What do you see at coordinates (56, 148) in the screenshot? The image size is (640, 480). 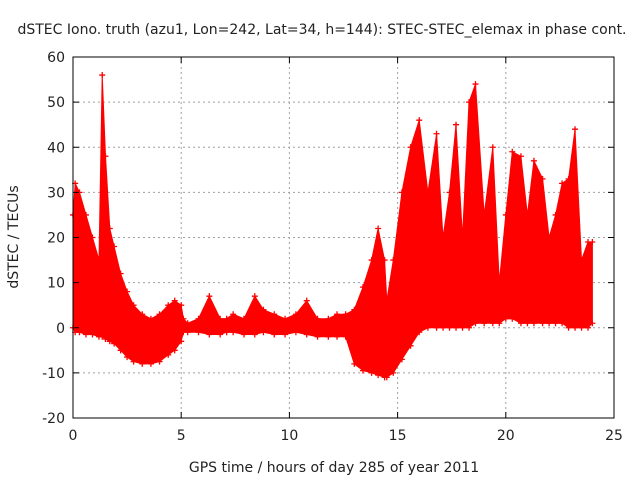 I see `y-tick-label: 40` at bounding box center [56, 148].